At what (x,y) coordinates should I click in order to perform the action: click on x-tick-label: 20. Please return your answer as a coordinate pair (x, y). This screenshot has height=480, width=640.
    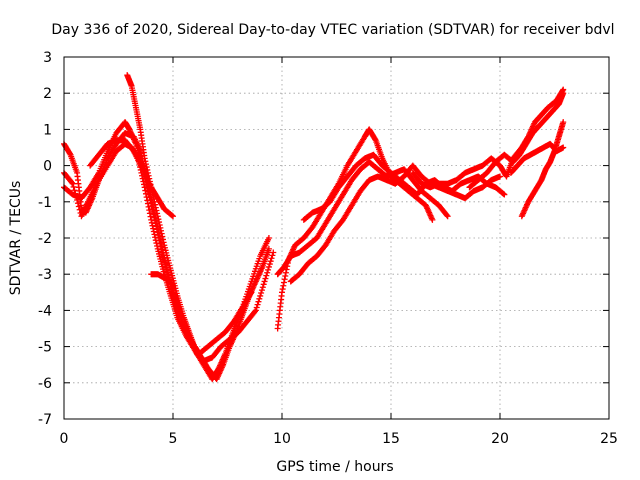
    Looking at the image, I should click on (500, 439).